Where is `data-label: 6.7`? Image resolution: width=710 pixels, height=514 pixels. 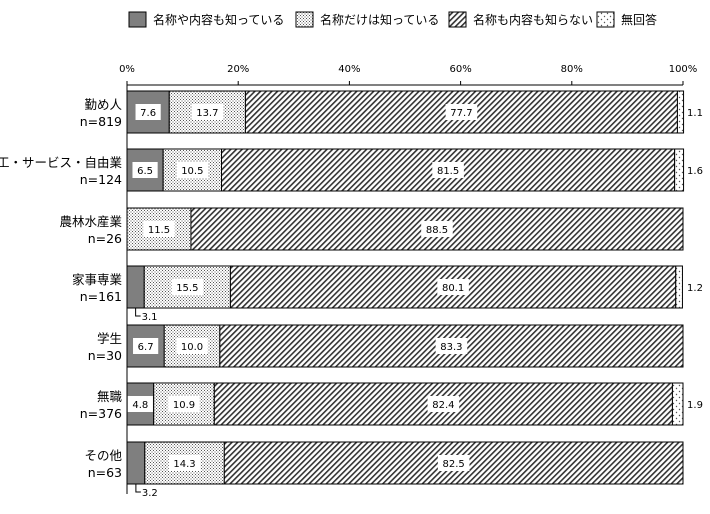
data-label: 6.7 is located at coordinates (146, 347).